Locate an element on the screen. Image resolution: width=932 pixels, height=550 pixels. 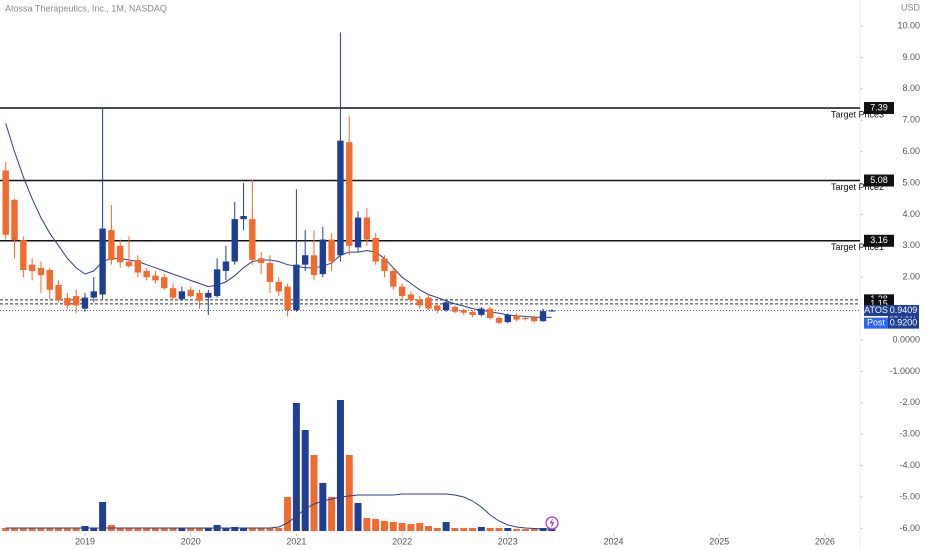
currency: USD is located at coordinates (911, 7).